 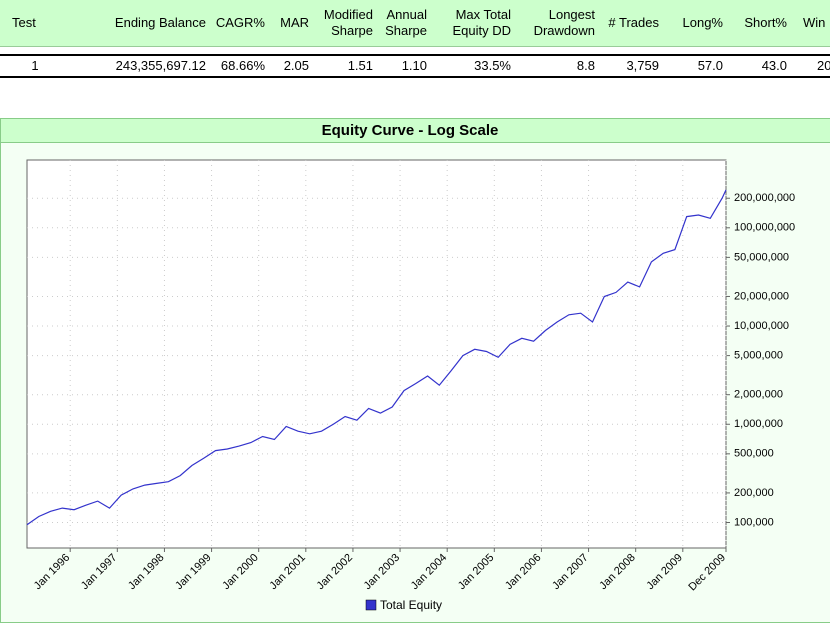 What do you see at coordinates (765, 22) in the screenshot?
I see `column-header: Short%` at bounding box center [765, 22].